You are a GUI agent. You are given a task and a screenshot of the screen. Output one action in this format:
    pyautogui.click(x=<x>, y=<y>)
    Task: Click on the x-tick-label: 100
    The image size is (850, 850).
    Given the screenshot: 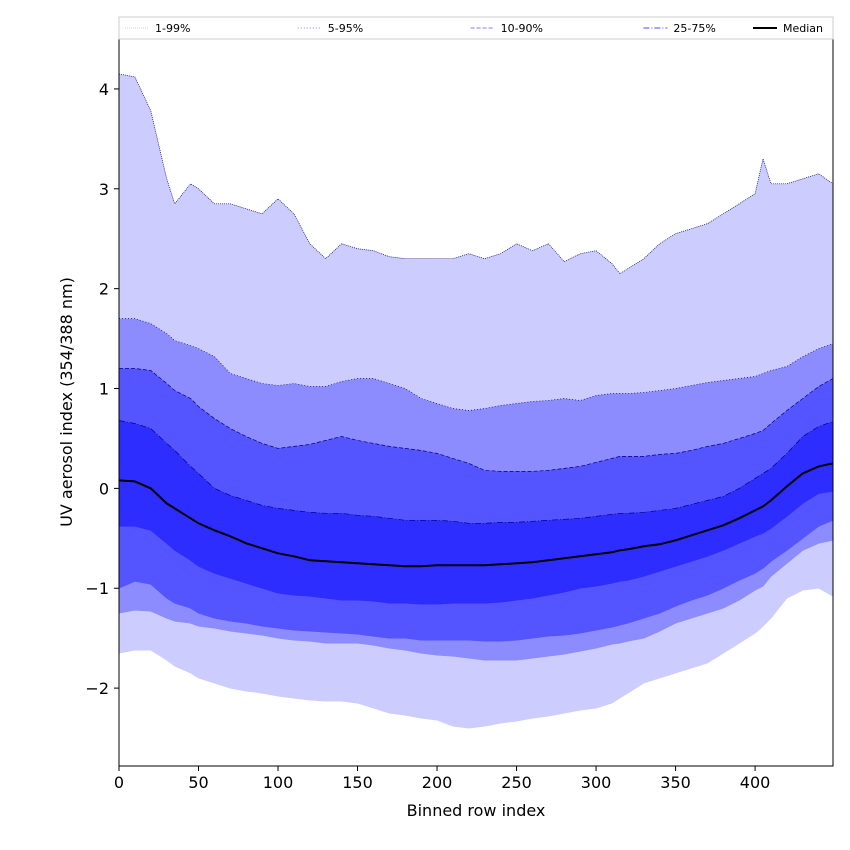 What is the action you would take?
    pyautogui.click(x=278, y=782)
    